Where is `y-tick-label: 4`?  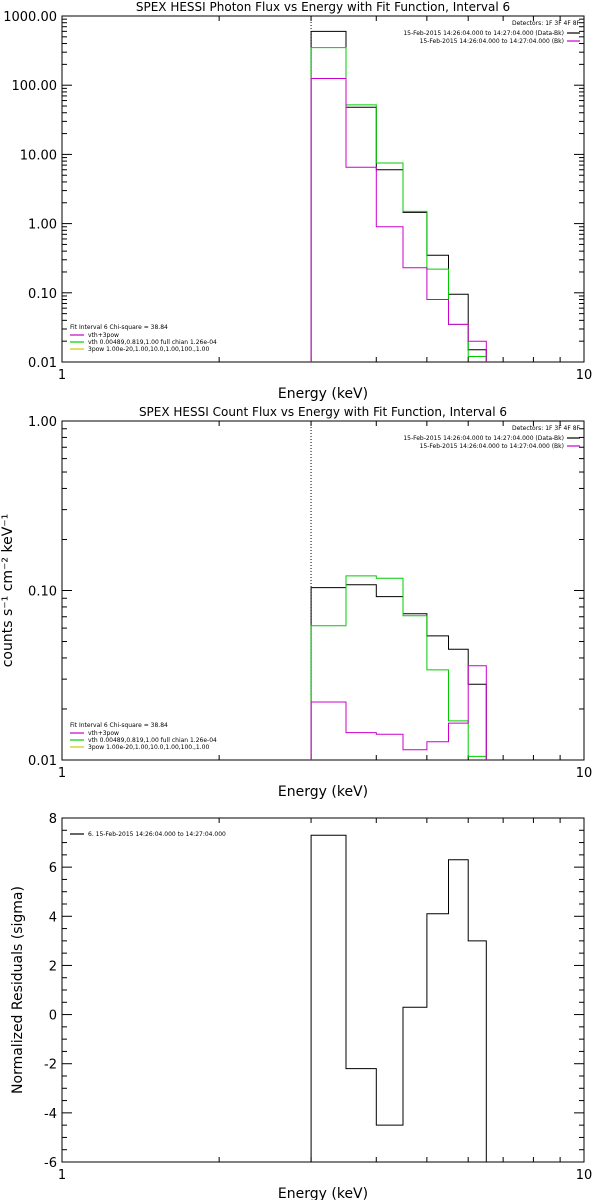
y-tick-label: 4 is located at coordinates (53, 917).